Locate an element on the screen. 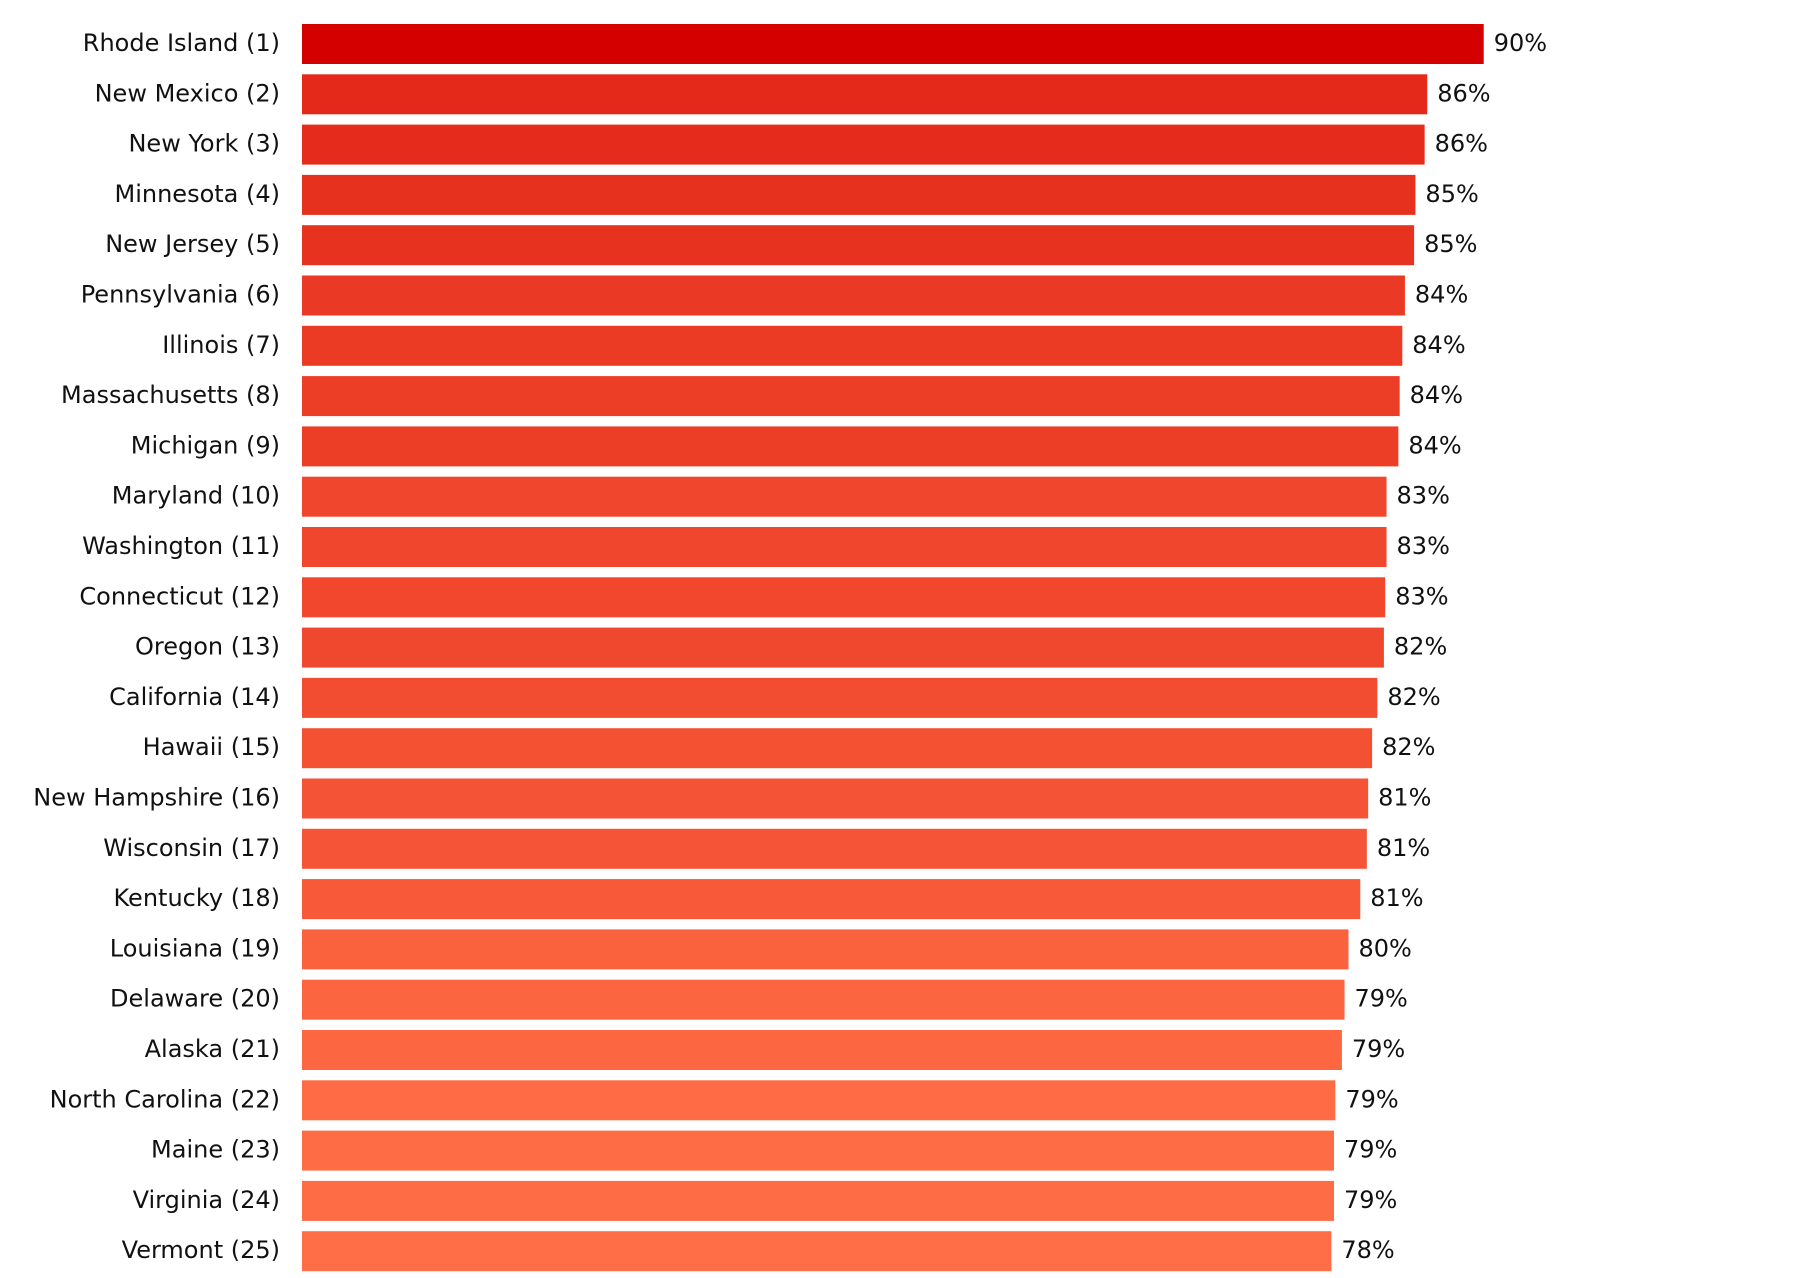 The width and height of the screenshot is (1798, 1278). category-label: Pennsylvania (6) is located at coordinates (180, 295).